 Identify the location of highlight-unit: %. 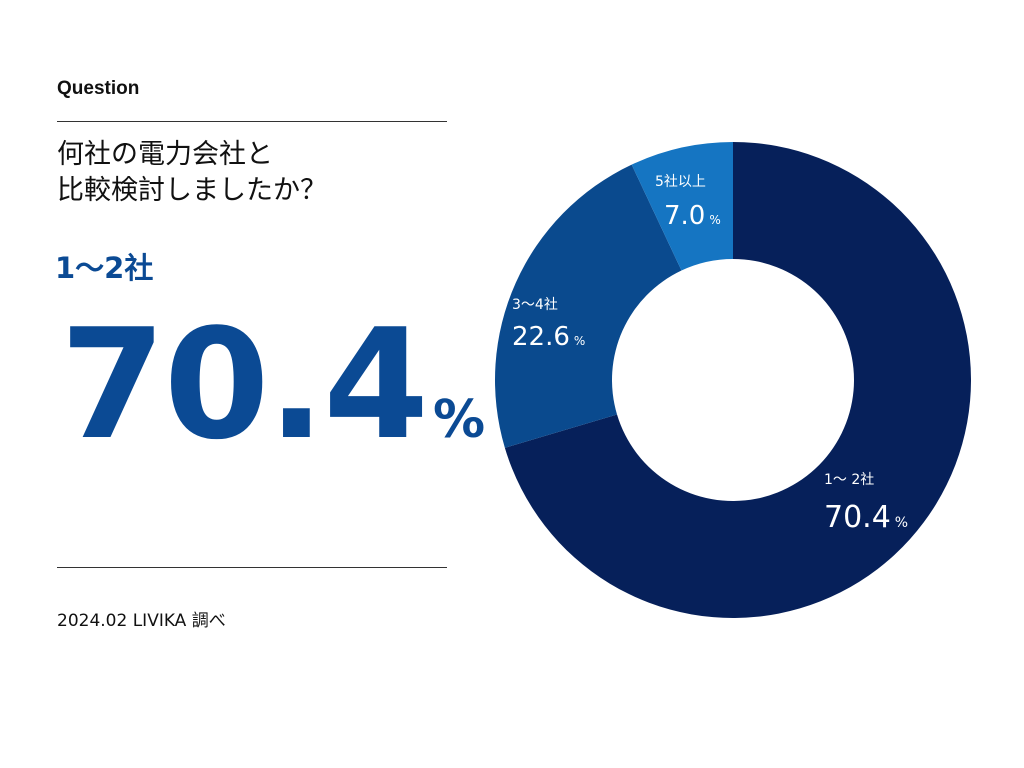
(459, 420).